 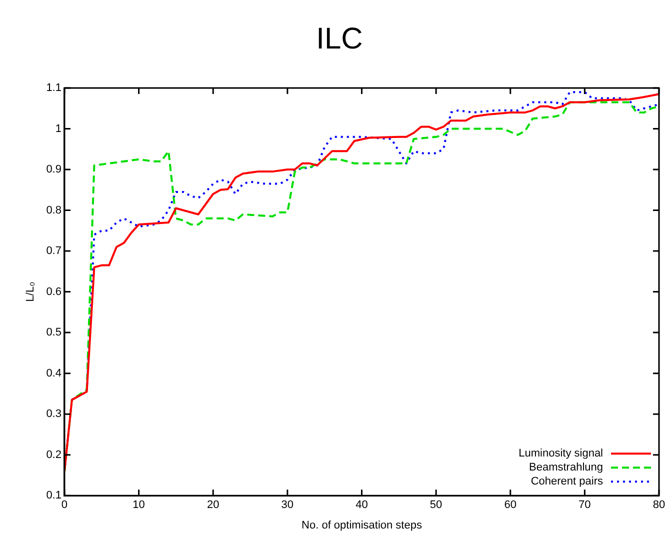 I want to click on y-tick-label: 0.3, so click(x=54, y=414).